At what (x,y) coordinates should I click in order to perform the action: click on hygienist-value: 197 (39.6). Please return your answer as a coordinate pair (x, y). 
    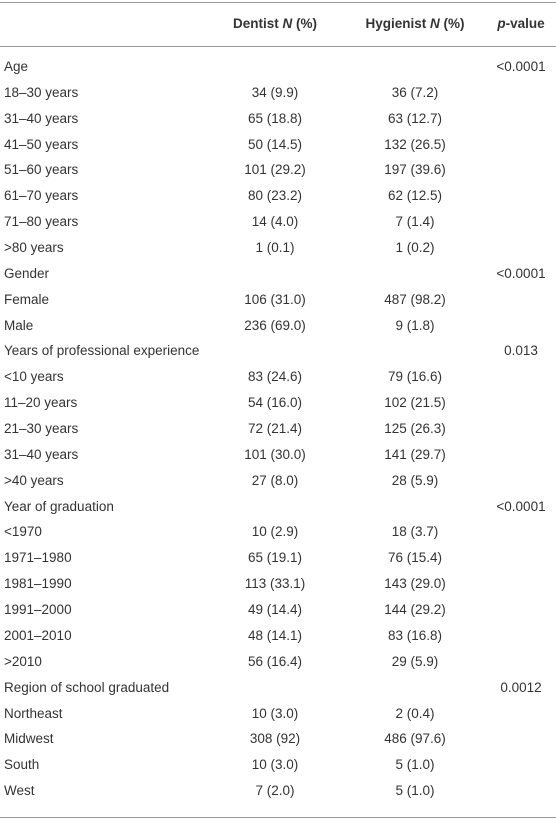
    Looking at the image, I should click on (415, 170).